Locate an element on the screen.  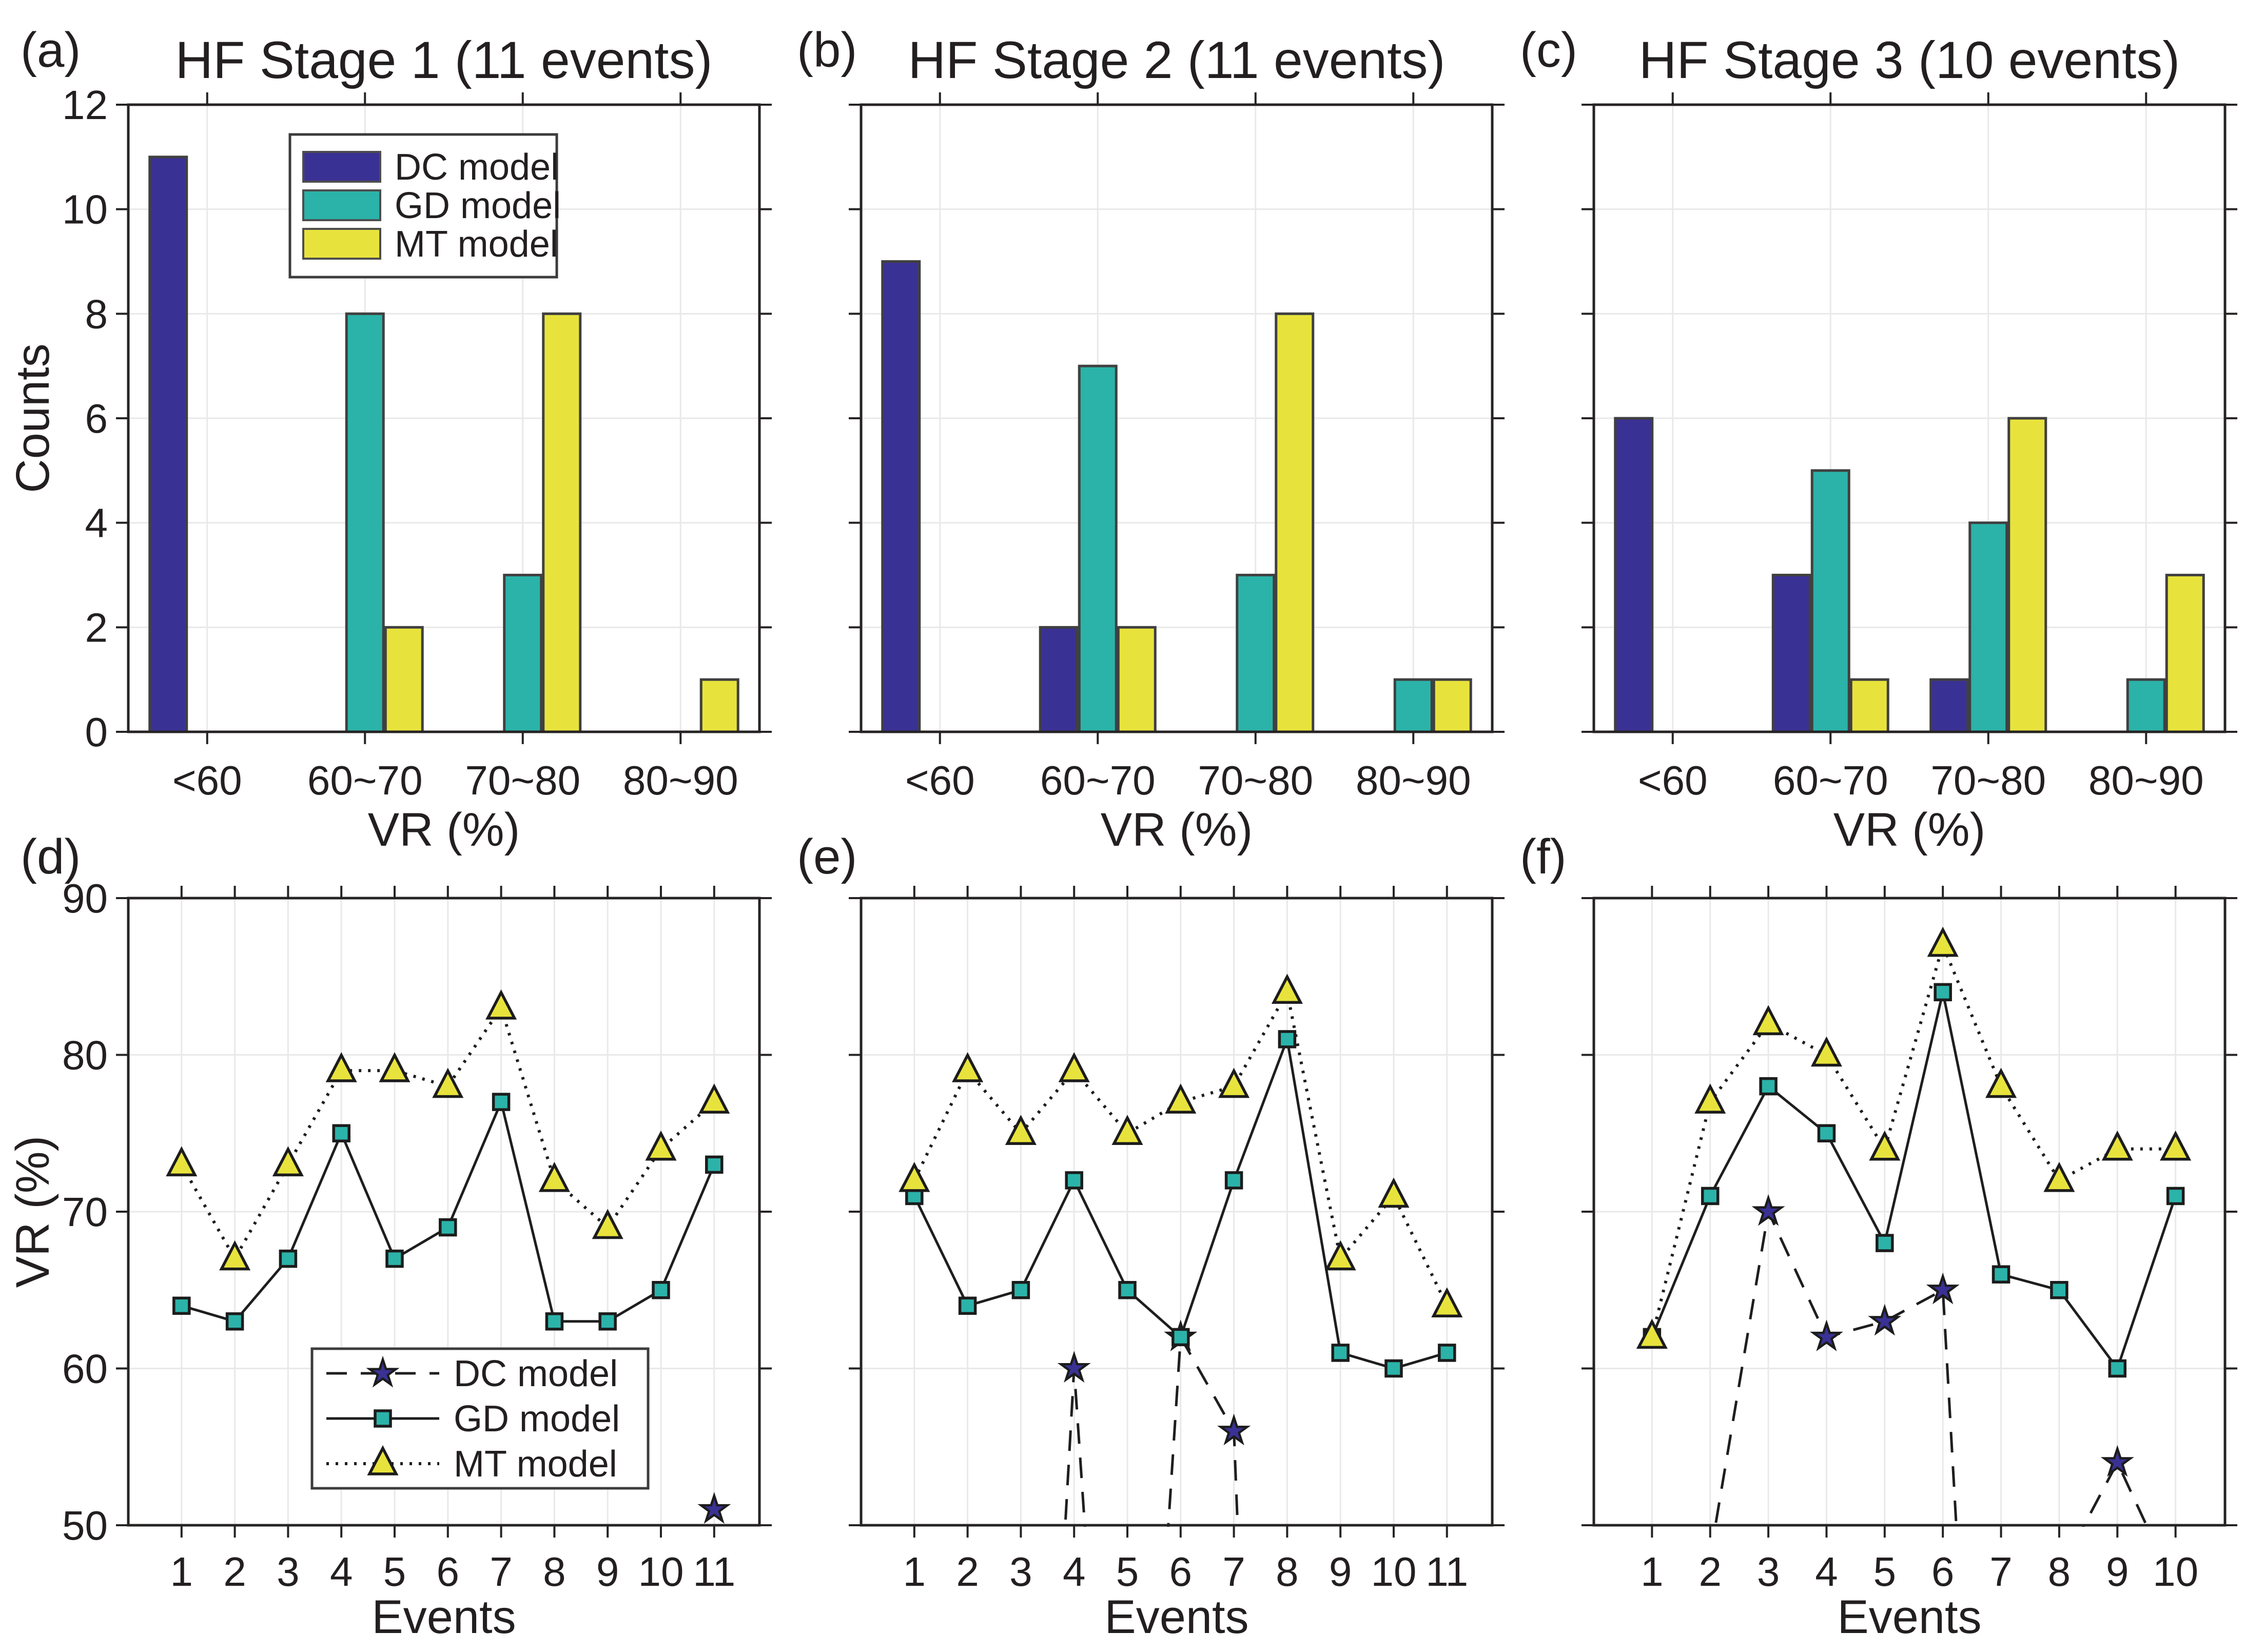
x-tick-label: 3 is located at coordinates (1768, 1572).